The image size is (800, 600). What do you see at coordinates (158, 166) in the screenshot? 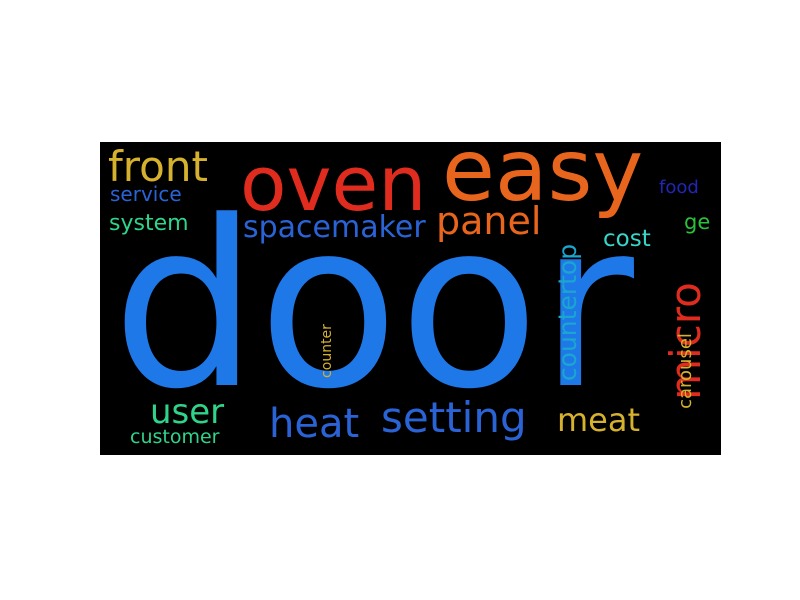
I see `word-front: front` at bounding box center [158, 166].